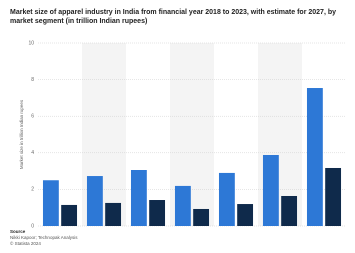 The image size is (355, 253). Describe the element at coordinates (21, 134) in the screenshot. I see `y-axis-label: Market size in trillion Indian rupees` at that location.